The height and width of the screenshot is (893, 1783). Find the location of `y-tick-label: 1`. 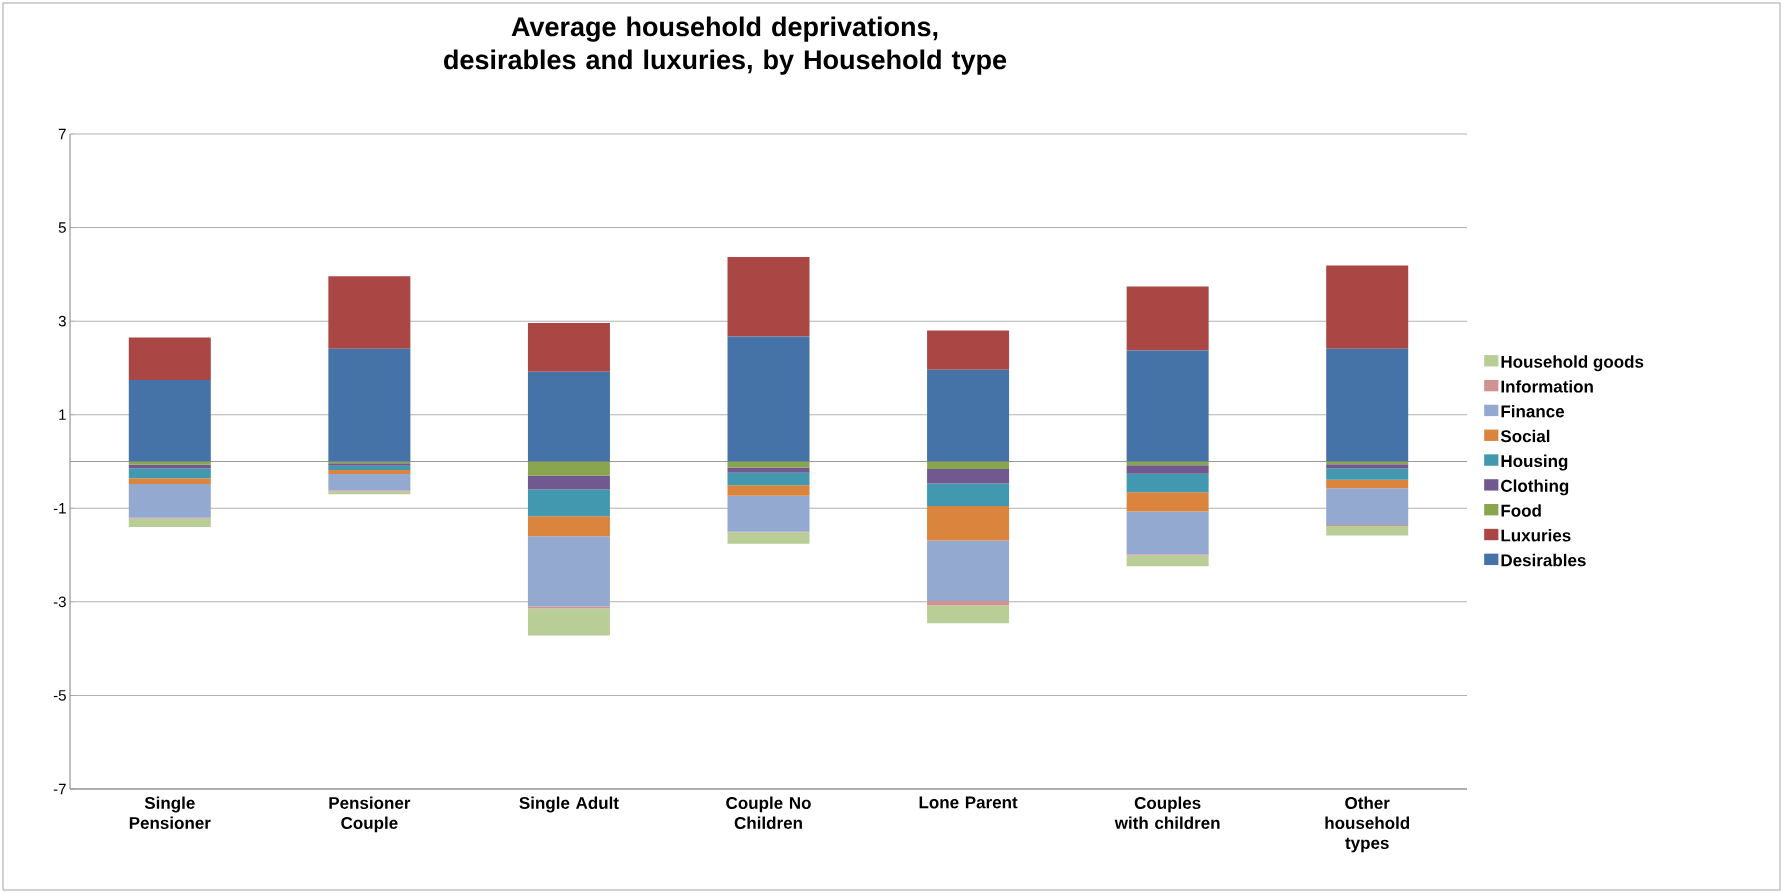

y-tick-label: 1 is located at coordinates (62, 414).